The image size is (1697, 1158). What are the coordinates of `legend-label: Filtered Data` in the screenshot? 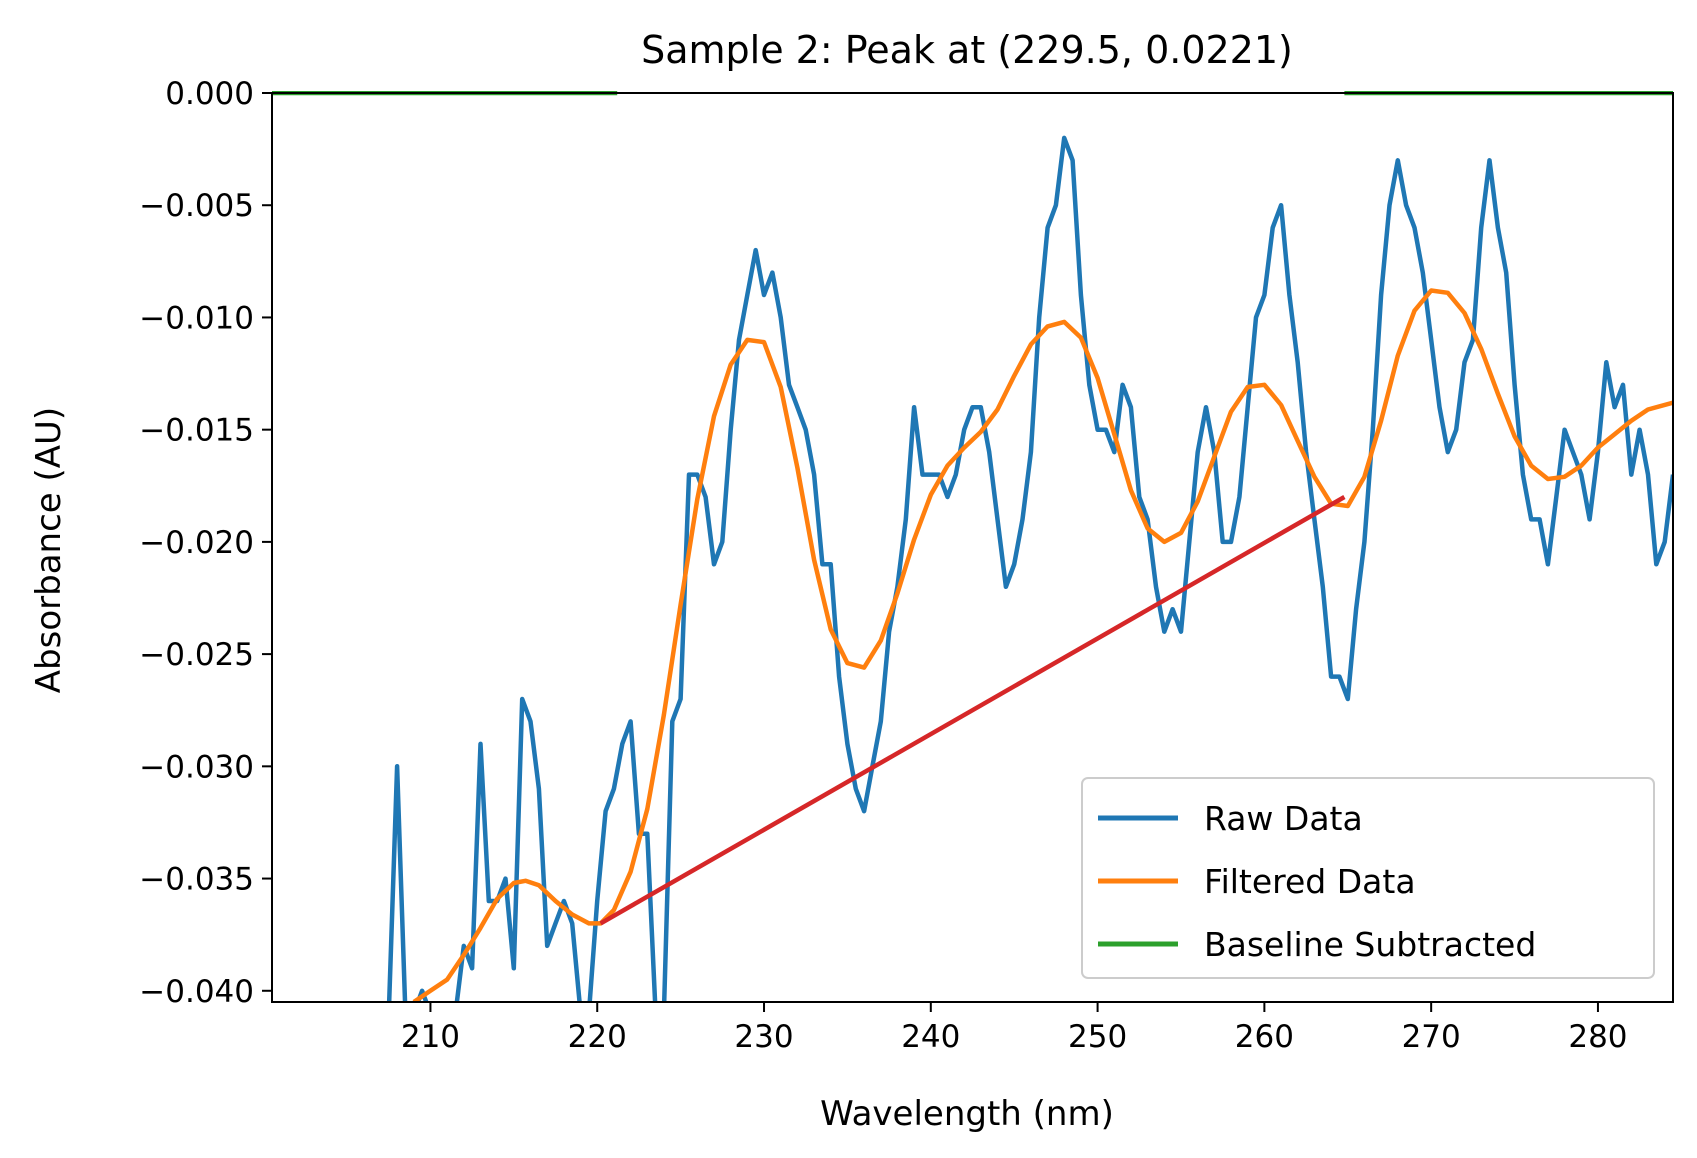 It's located at (1310, 881).